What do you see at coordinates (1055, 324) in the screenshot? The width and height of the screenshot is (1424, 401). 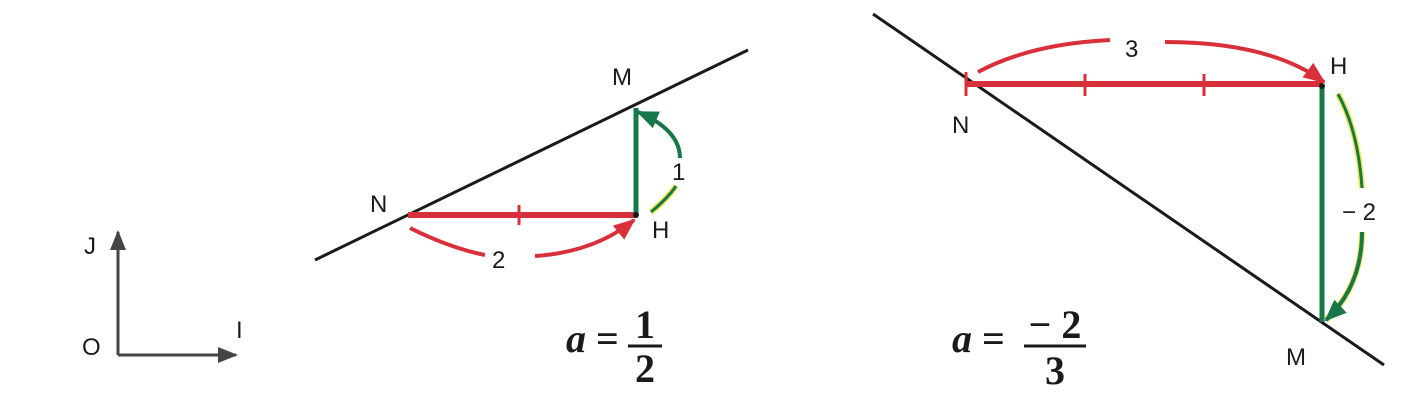 I see `slope-numerator-negative: − 2` at bounding box center [1055, 324].